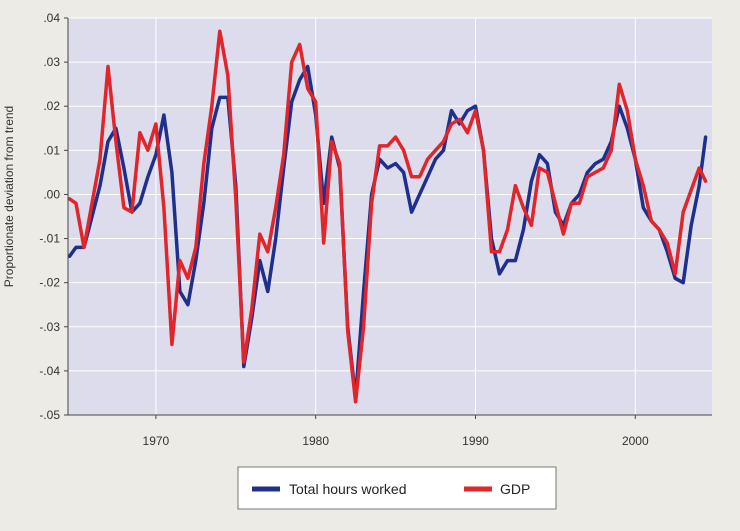 Image resolution: width=740 pixels, height=531 pixels. I want to click on y-tick-label: -.05, so click(49, 415).